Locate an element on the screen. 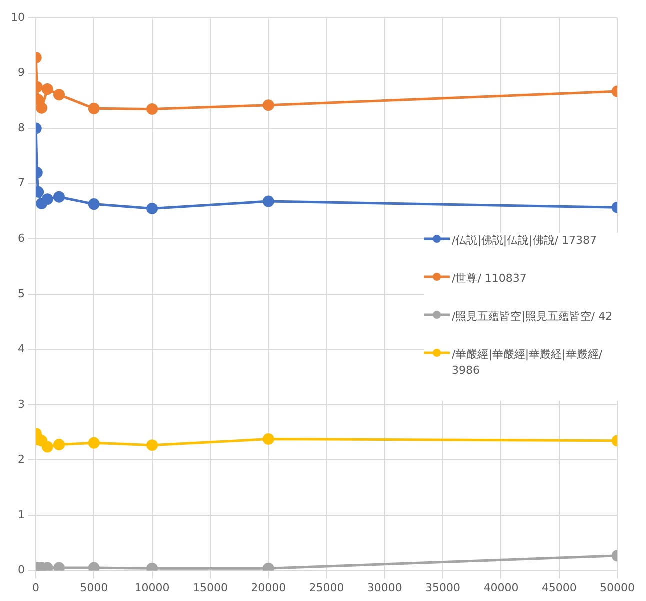 The height and width of the screenshot is (601, 646). y-tick-label: 1 is located at coordinates (21, 515).